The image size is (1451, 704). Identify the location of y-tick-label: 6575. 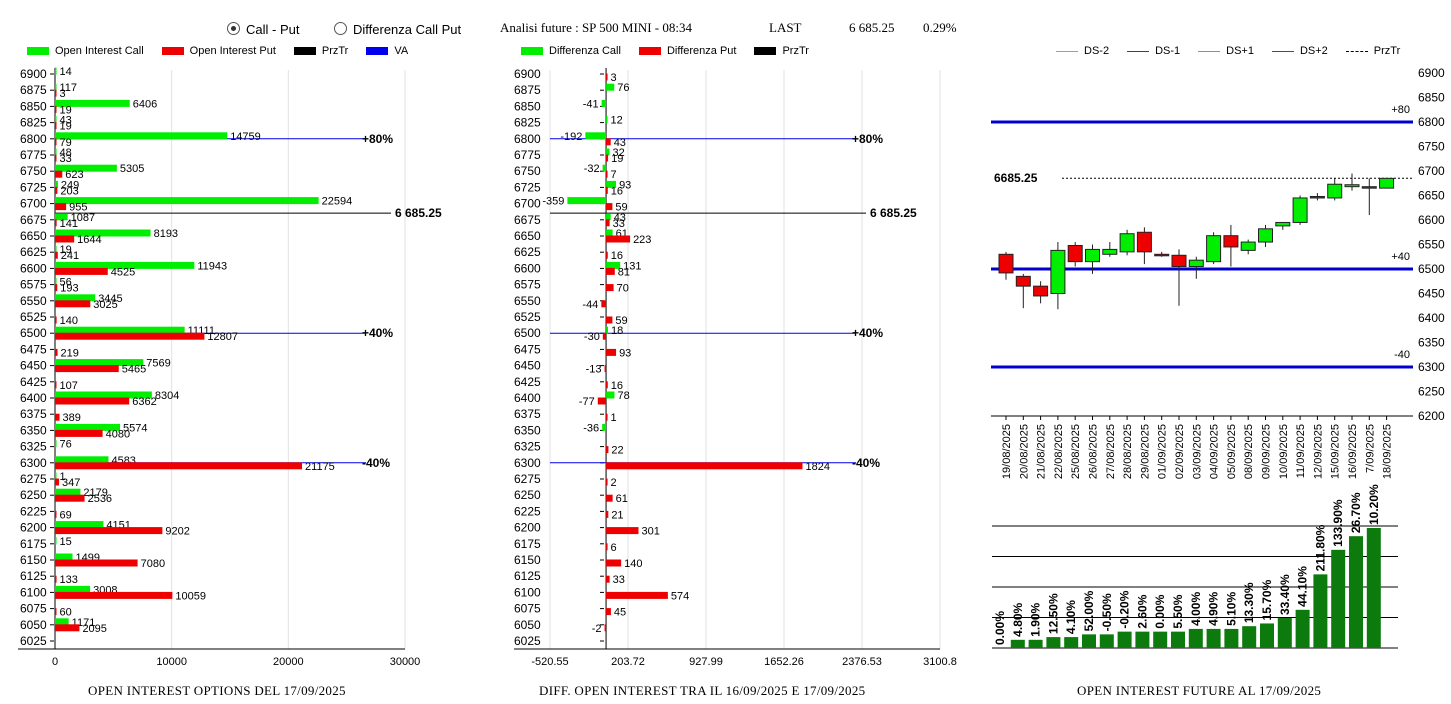
(33, 285).